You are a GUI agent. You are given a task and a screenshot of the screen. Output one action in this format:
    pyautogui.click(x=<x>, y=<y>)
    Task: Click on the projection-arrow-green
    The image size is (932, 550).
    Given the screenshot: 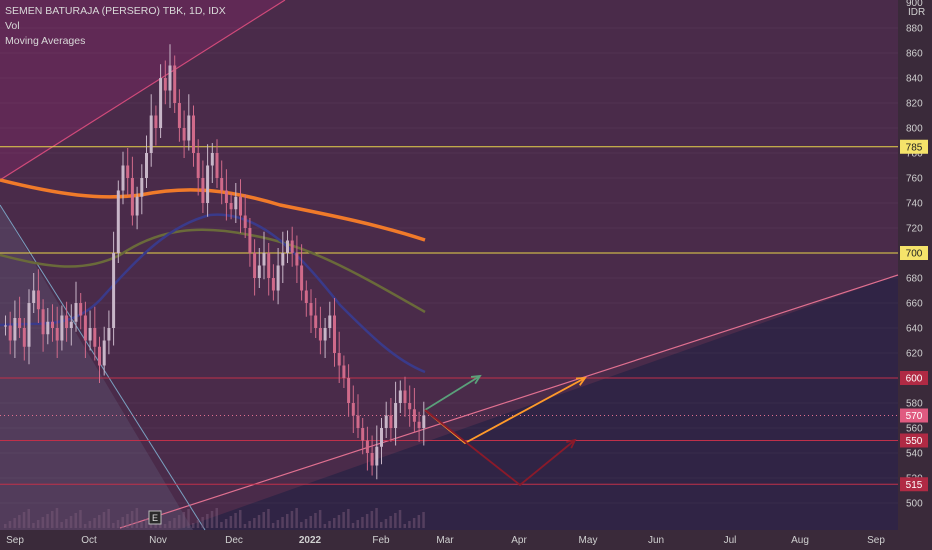 What is the action you would take?
    pyautogui.click(x=452, y=393)
    